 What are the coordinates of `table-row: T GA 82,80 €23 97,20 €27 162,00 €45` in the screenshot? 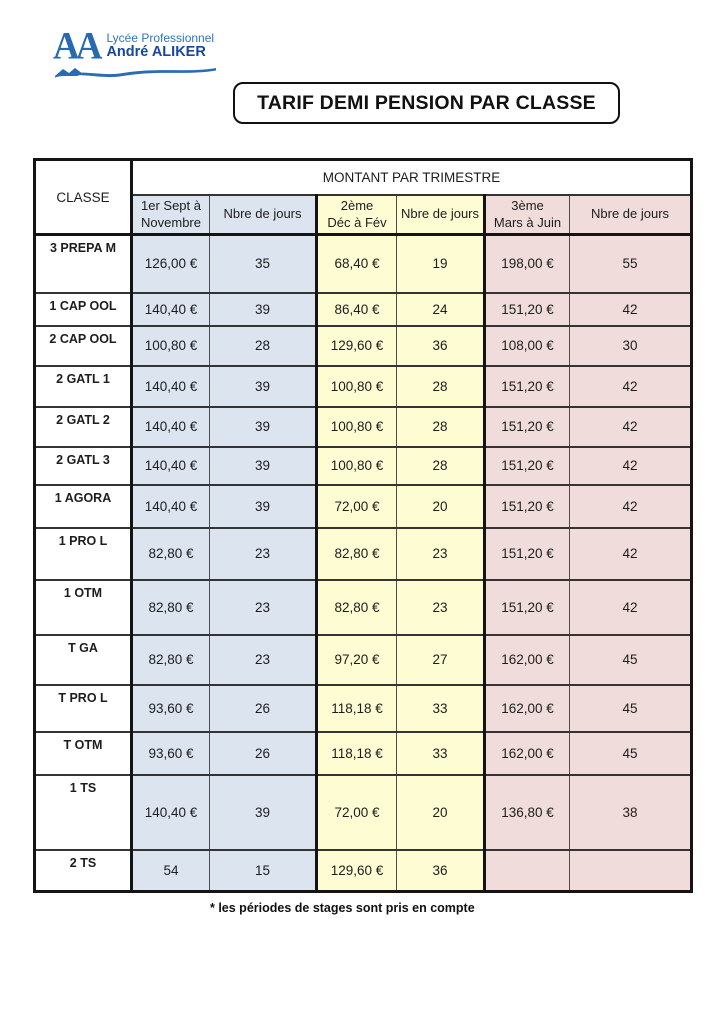 It's located at (363, 660).